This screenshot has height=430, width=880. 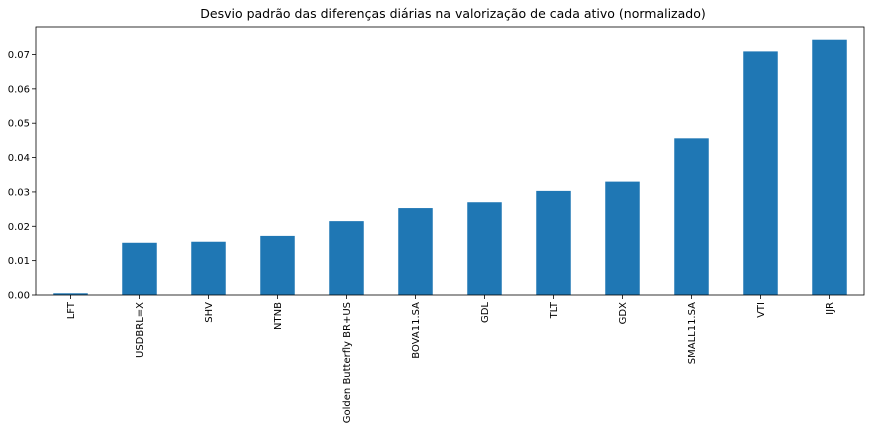 What do you see at coordinates (484, 248) in the screenshot?
I see `bar-gdl` at bounding box center [484, 248].